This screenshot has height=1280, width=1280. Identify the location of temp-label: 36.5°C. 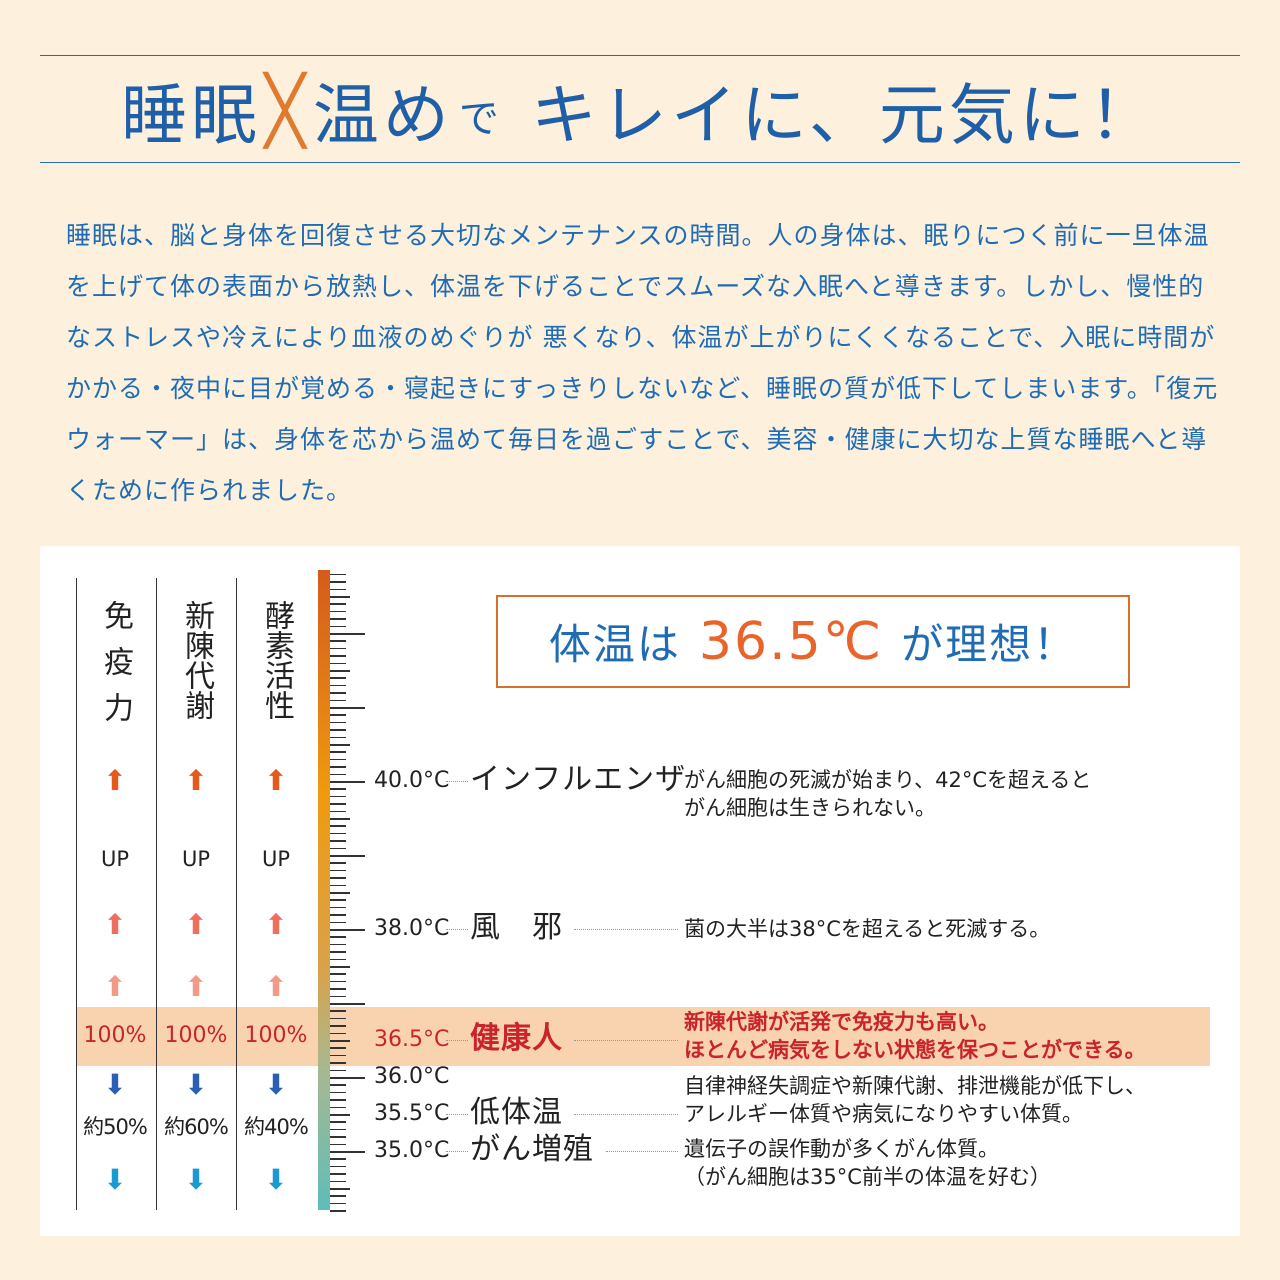
(412, 1039).